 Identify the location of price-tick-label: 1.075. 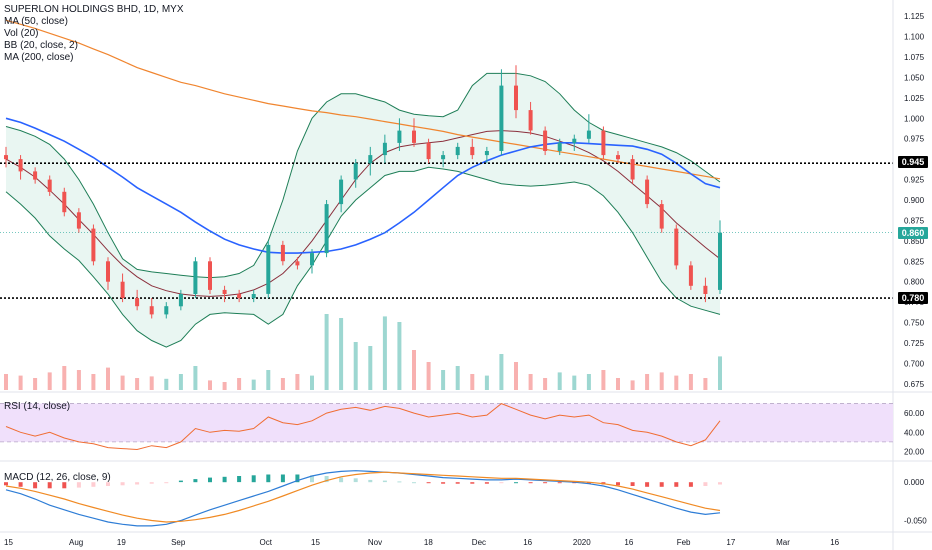
(914, 57).